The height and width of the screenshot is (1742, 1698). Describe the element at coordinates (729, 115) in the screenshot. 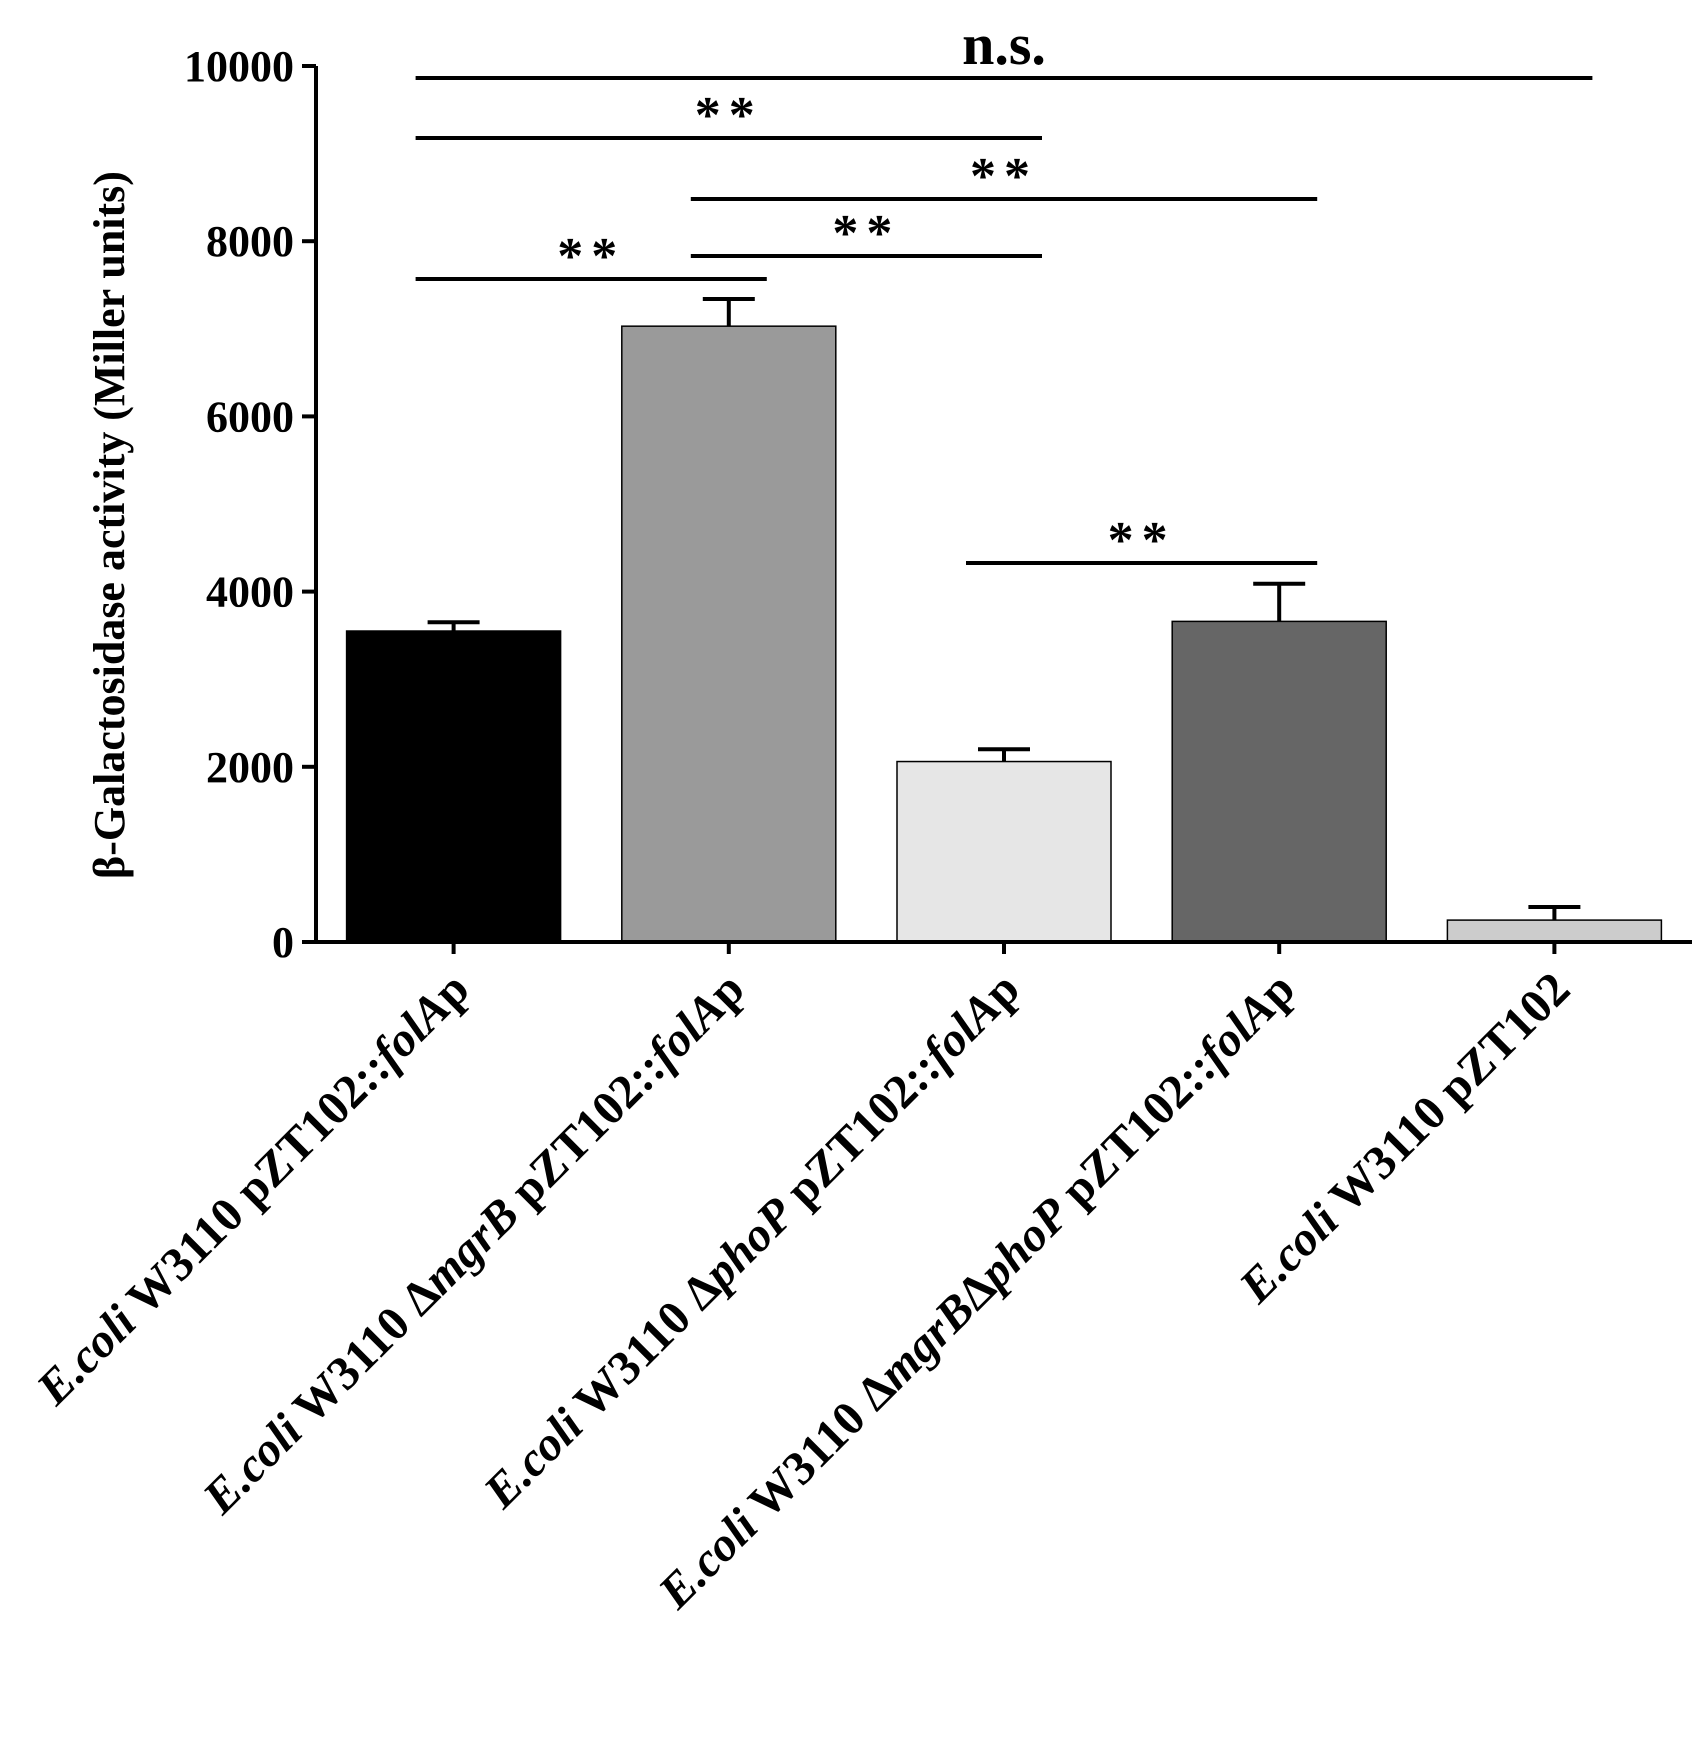

I see `significance-label-2: **` at that location.